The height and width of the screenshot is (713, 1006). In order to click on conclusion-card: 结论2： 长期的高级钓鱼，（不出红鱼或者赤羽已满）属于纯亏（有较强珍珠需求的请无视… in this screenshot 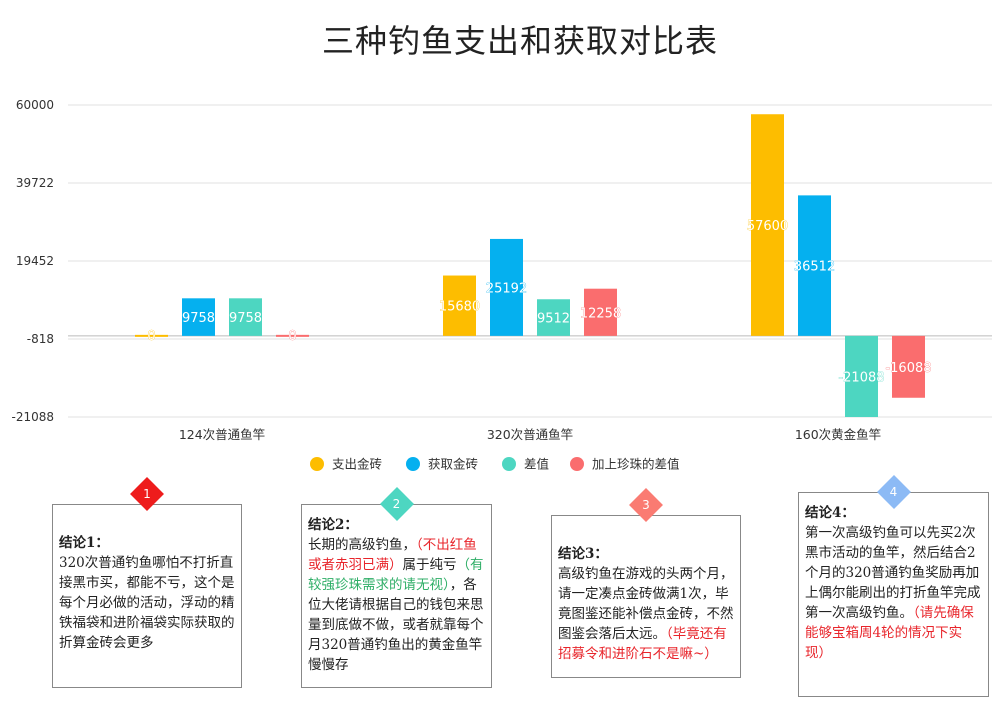, I will do `click(396, 596)`.